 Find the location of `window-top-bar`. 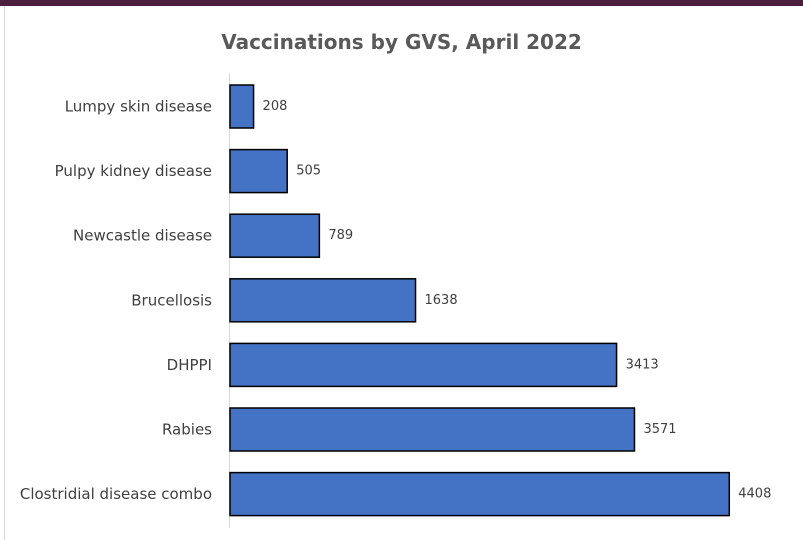

window-top-bar is located at coordinates (401, 3).